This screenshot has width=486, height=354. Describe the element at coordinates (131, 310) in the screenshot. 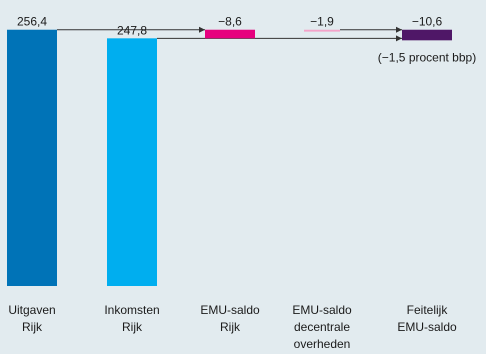

I see `category-label-2-line-1: Inkomsten` at that location.